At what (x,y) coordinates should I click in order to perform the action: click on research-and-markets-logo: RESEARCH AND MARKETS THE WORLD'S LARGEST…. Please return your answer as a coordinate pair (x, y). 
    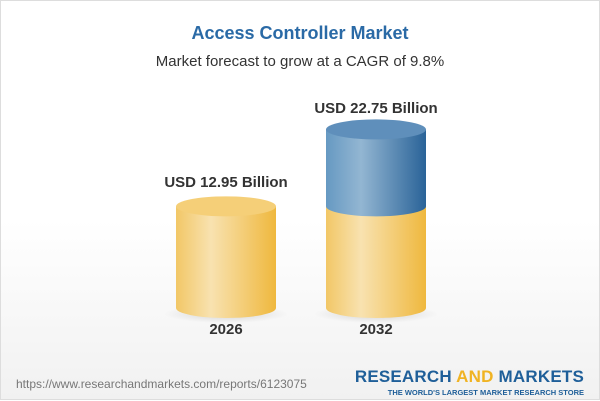
    Looking at the image, I should click on (469, 382).